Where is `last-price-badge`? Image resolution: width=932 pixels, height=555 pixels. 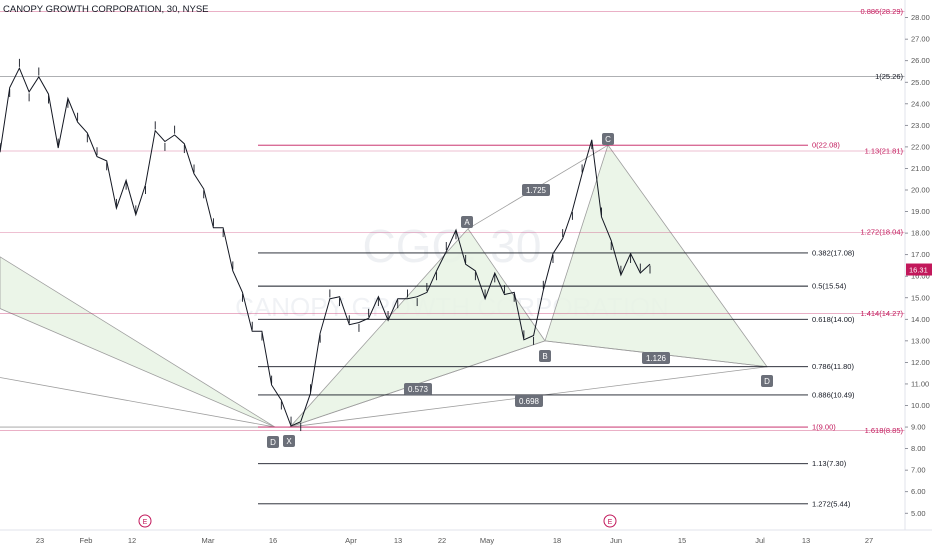 last-price-badge is located at coordinates (919, 269).